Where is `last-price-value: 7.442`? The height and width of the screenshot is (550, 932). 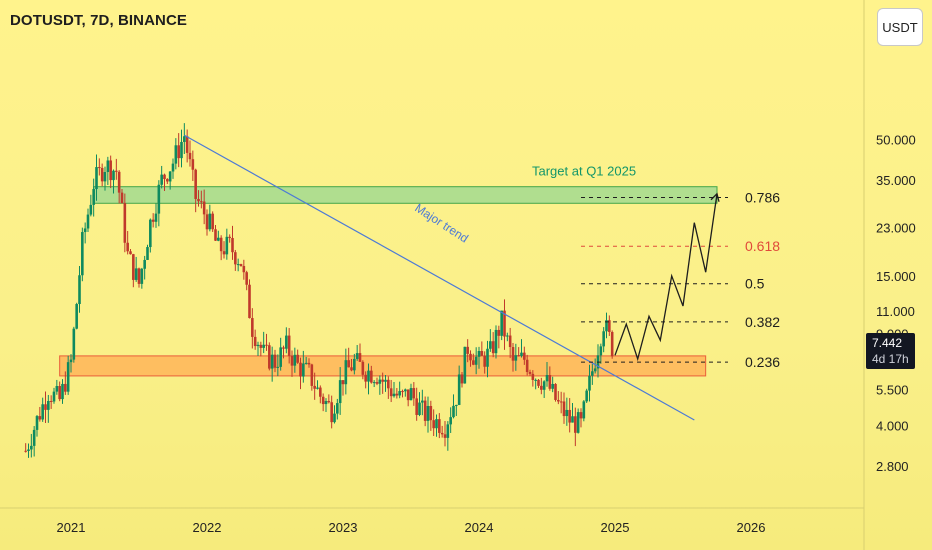 last-price-value: 7.442 is located at coordinates (887, 343).